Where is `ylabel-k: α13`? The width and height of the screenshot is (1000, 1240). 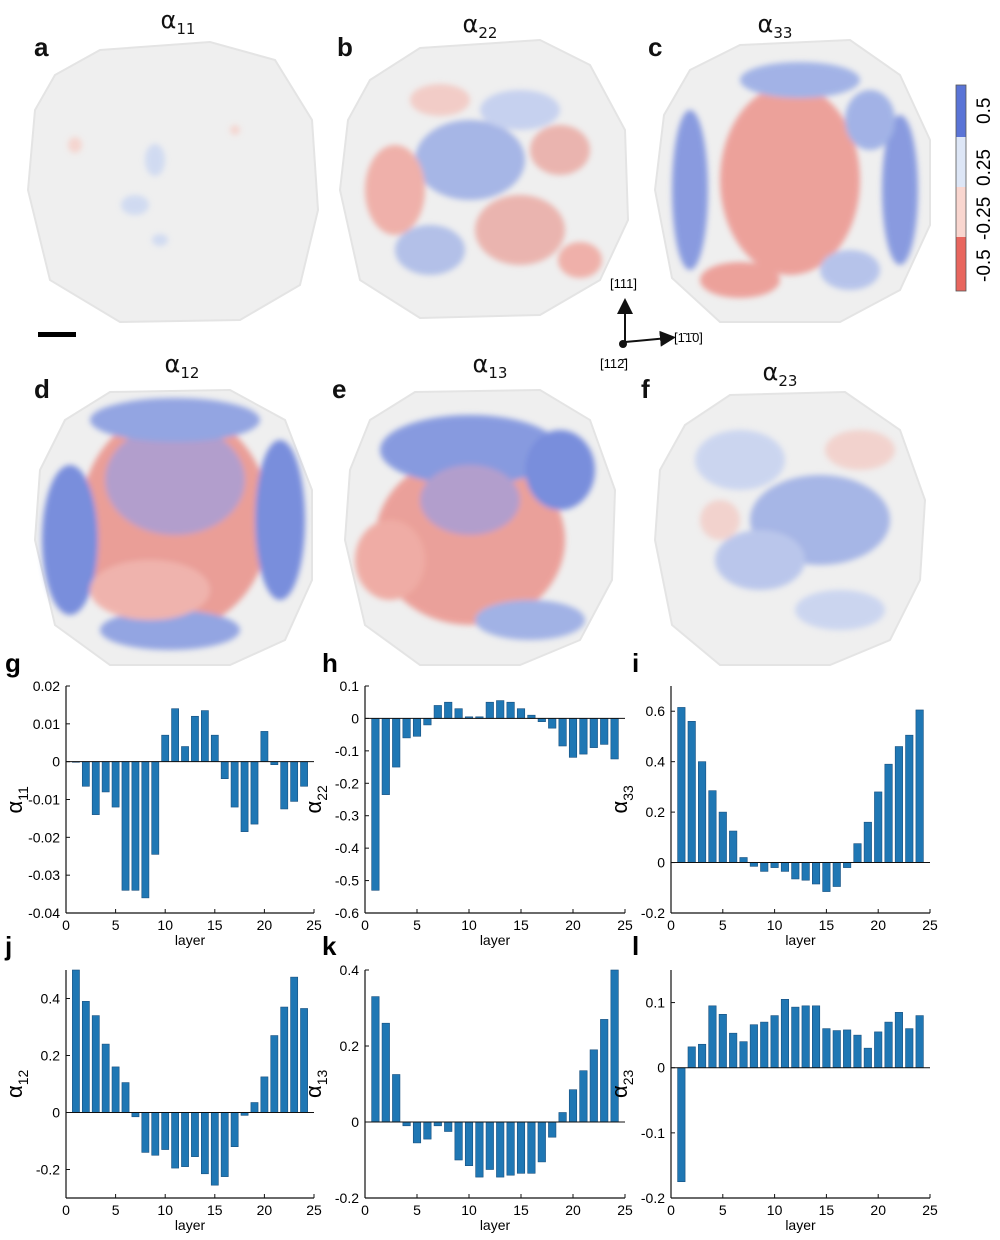
ylabel-k: α13 is located at coordinates (315, 1083).